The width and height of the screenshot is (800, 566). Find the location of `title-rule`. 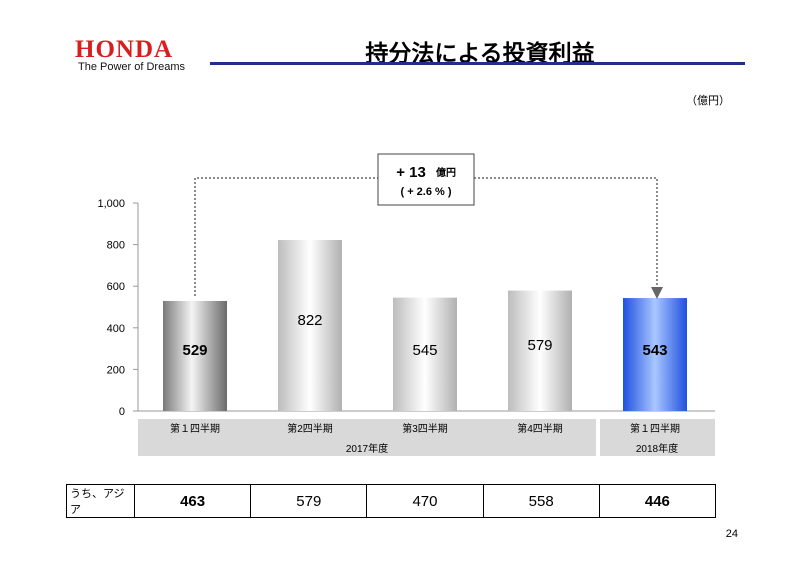

title-rule is located at coordinates (477, 63).